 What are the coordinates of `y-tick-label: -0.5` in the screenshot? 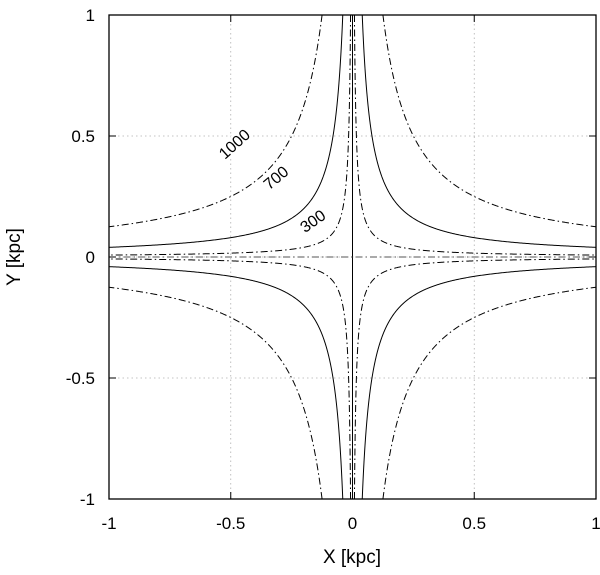 It's located at (80, 378).